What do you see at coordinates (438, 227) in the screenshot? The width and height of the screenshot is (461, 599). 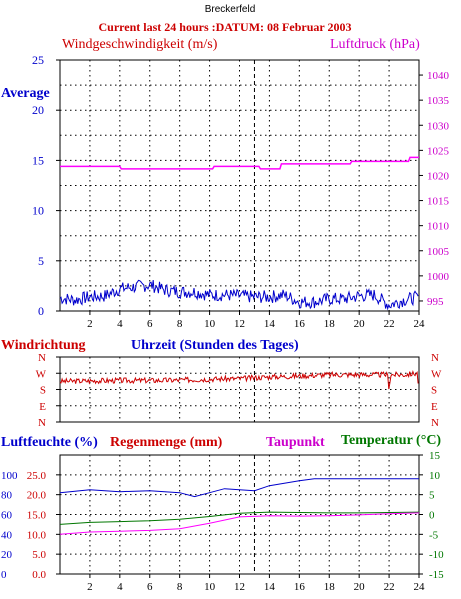 I see `pressure-tick-label: 1010` at bounding box center [438, 227].